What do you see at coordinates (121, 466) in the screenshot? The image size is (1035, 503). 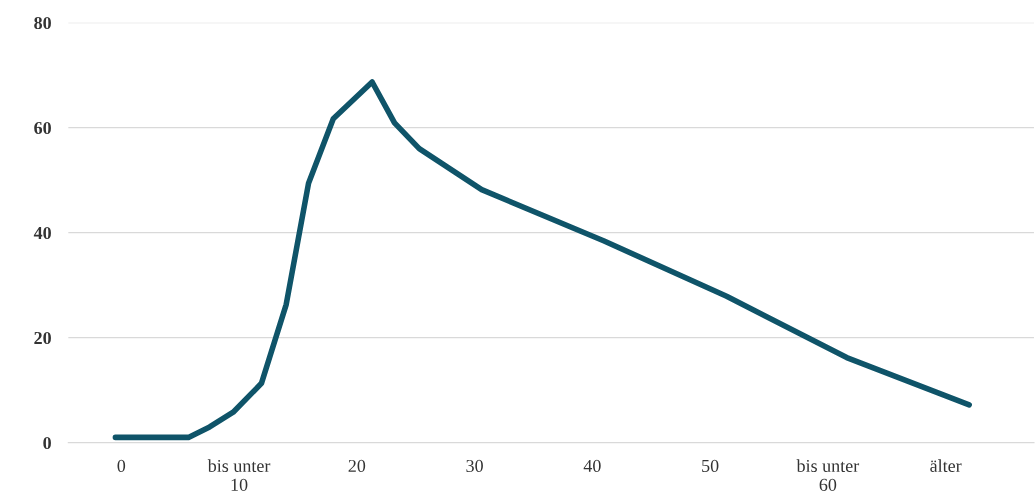 I see `x-tick-label: 0` at bounding box center [121, 466].